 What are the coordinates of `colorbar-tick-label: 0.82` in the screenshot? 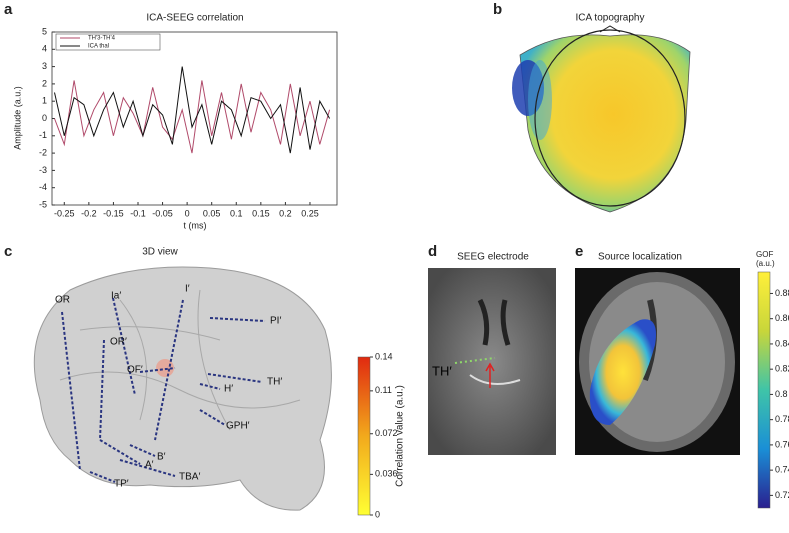 It's located at (782, 369).